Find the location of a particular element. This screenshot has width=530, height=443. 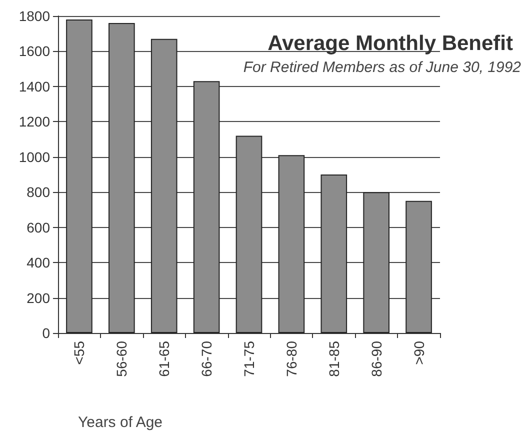

y-tick-label: 1200 is located at coordinates (34, 122).